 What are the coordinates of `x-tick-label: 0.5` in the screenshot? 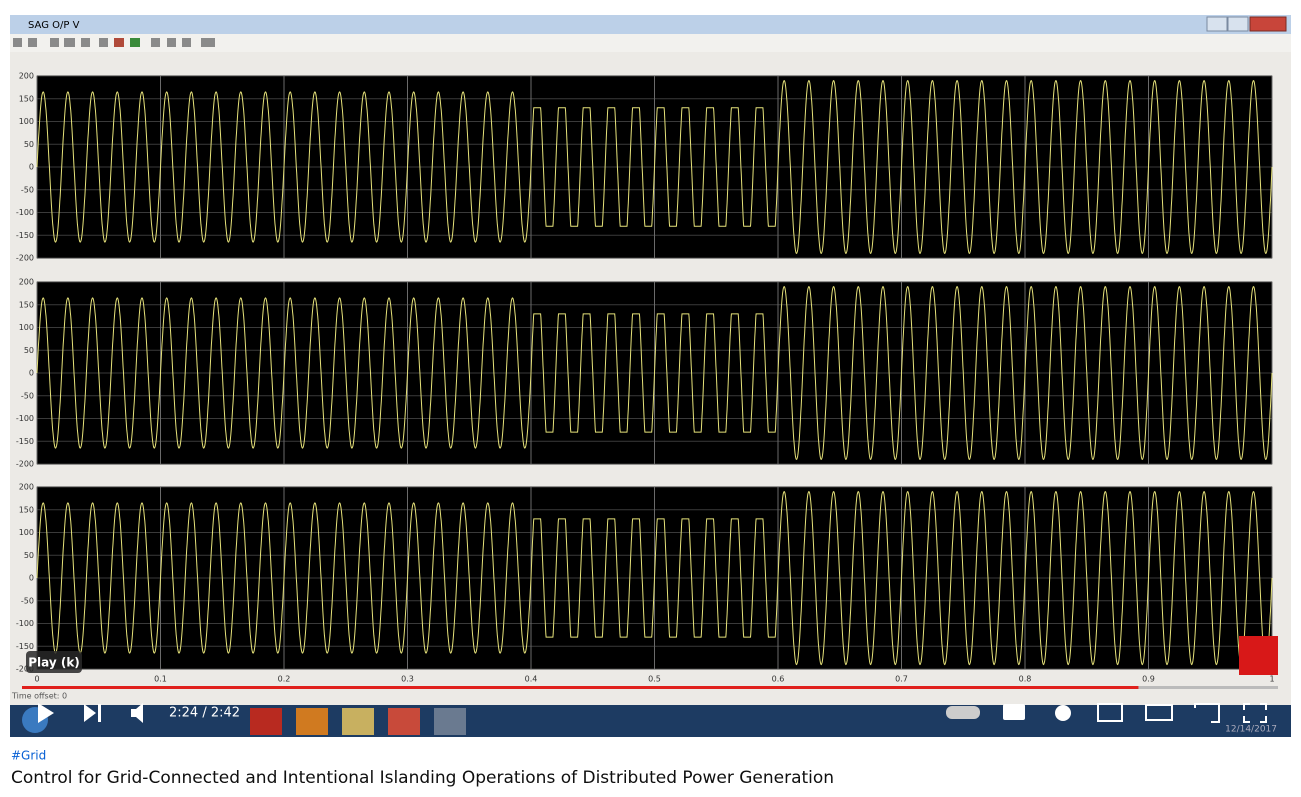 It's located at (654, 679).